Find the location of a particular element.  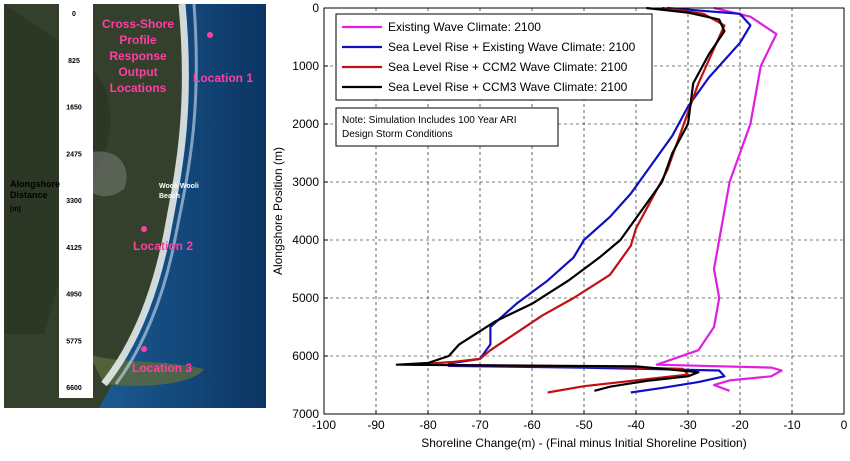

x-tick-label: -40 is located at coordinates (636, 425).